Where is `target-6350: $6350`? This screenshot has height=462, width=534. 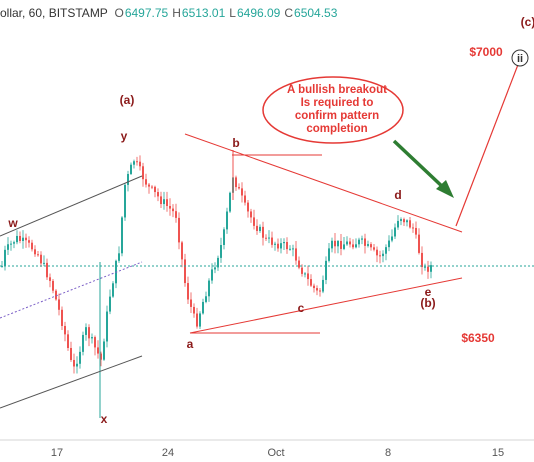 target-6350: $6350 is located at coordinates (478, 338).